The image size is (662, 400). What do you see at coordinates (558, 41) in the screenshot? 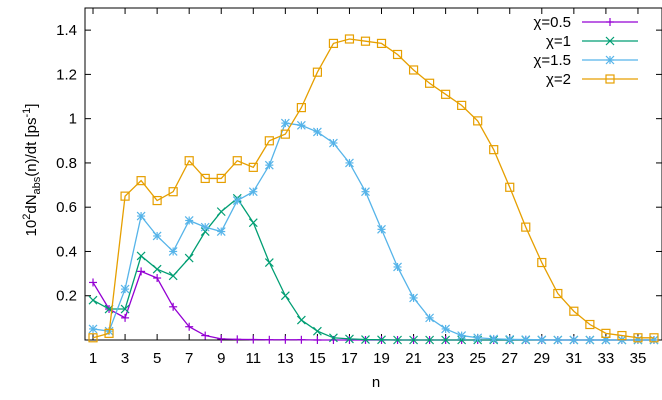
I see `legend-label: χ=1` at bounding box center [558, 41].